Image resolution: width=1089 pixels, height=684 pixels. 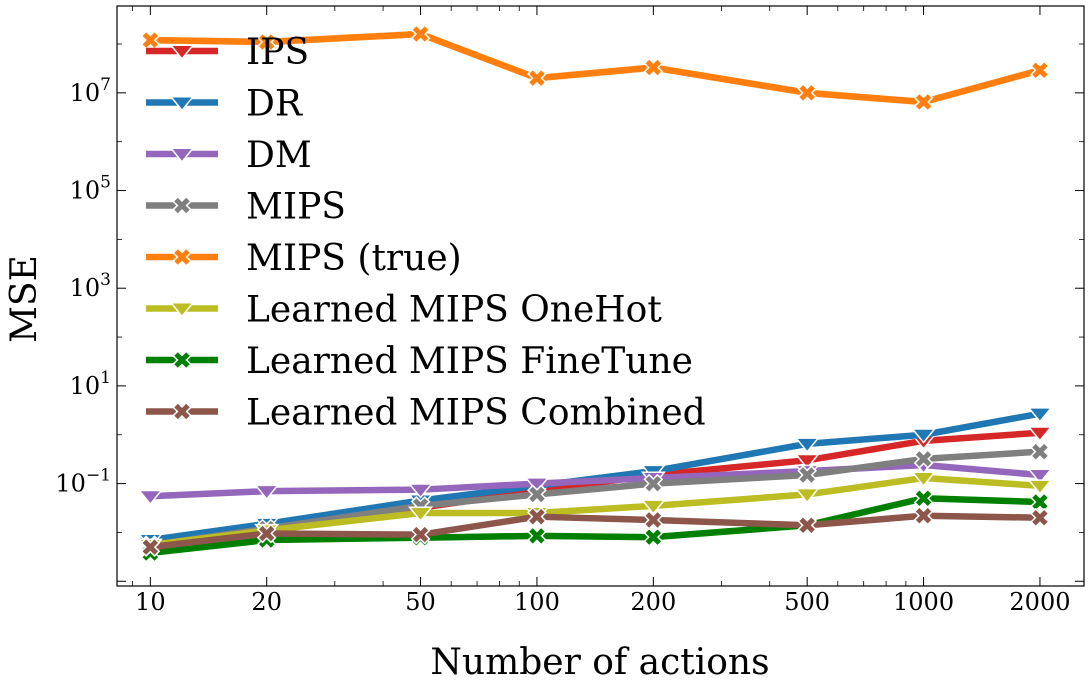 I want to click on y-axis-title: MSE, so click(x=24, y=299).